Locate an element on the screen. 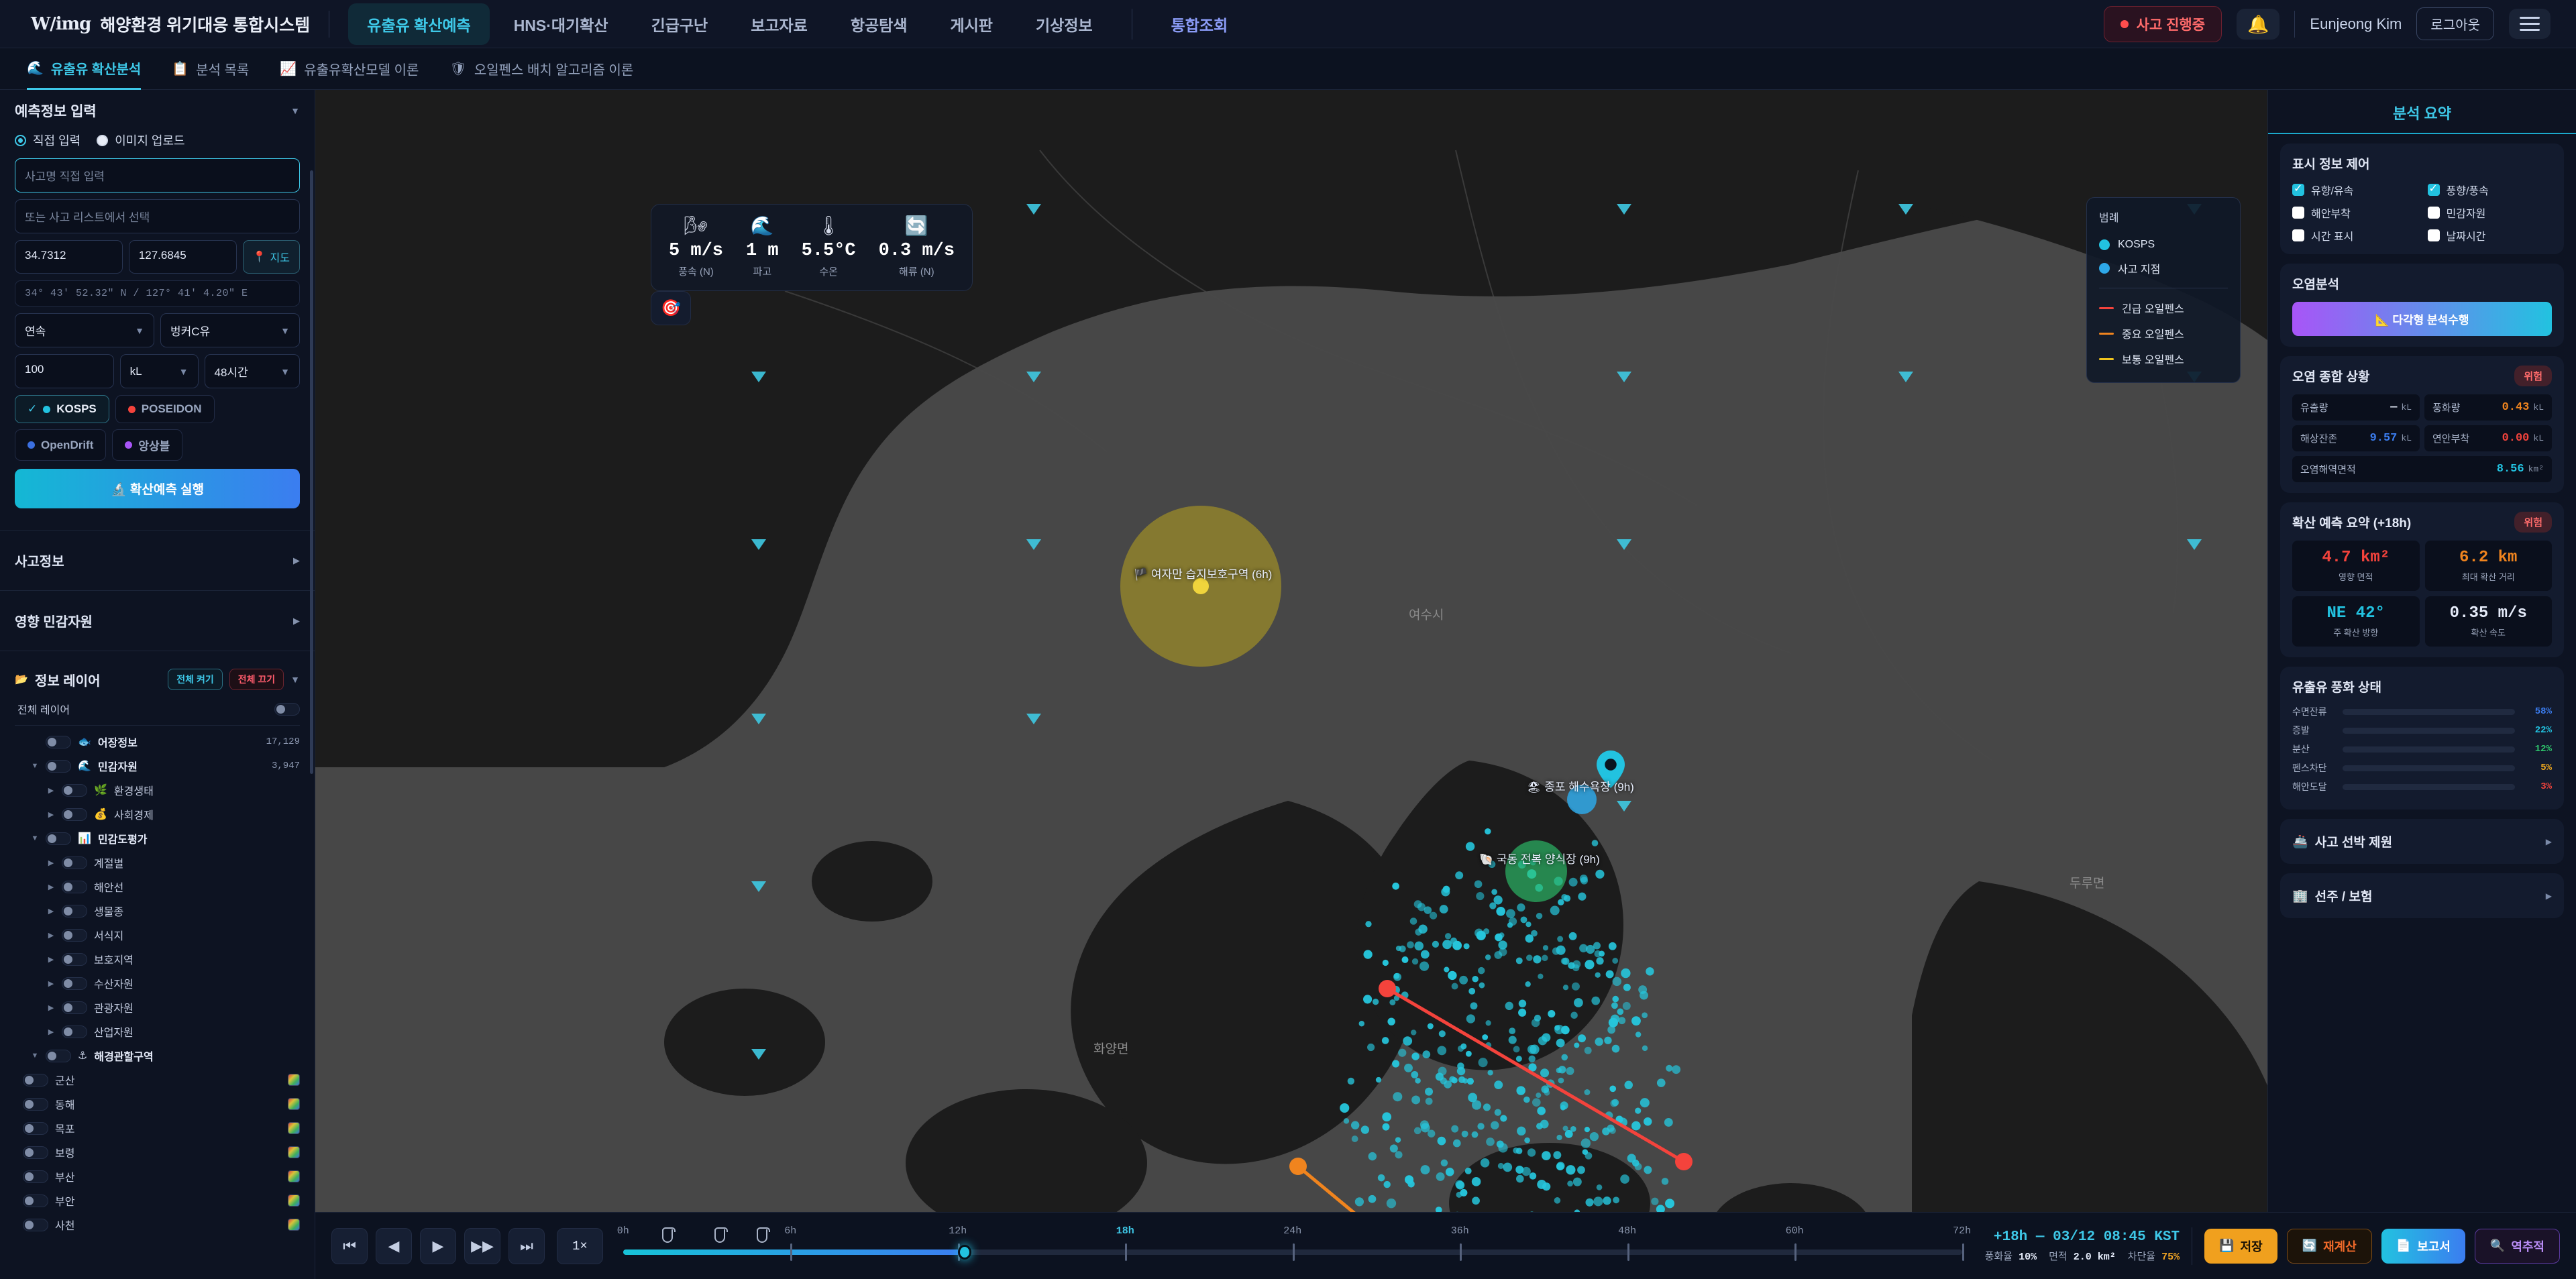  tab-2: 📈 유출유확산모델 이론 is located at coordinates (349, 69).